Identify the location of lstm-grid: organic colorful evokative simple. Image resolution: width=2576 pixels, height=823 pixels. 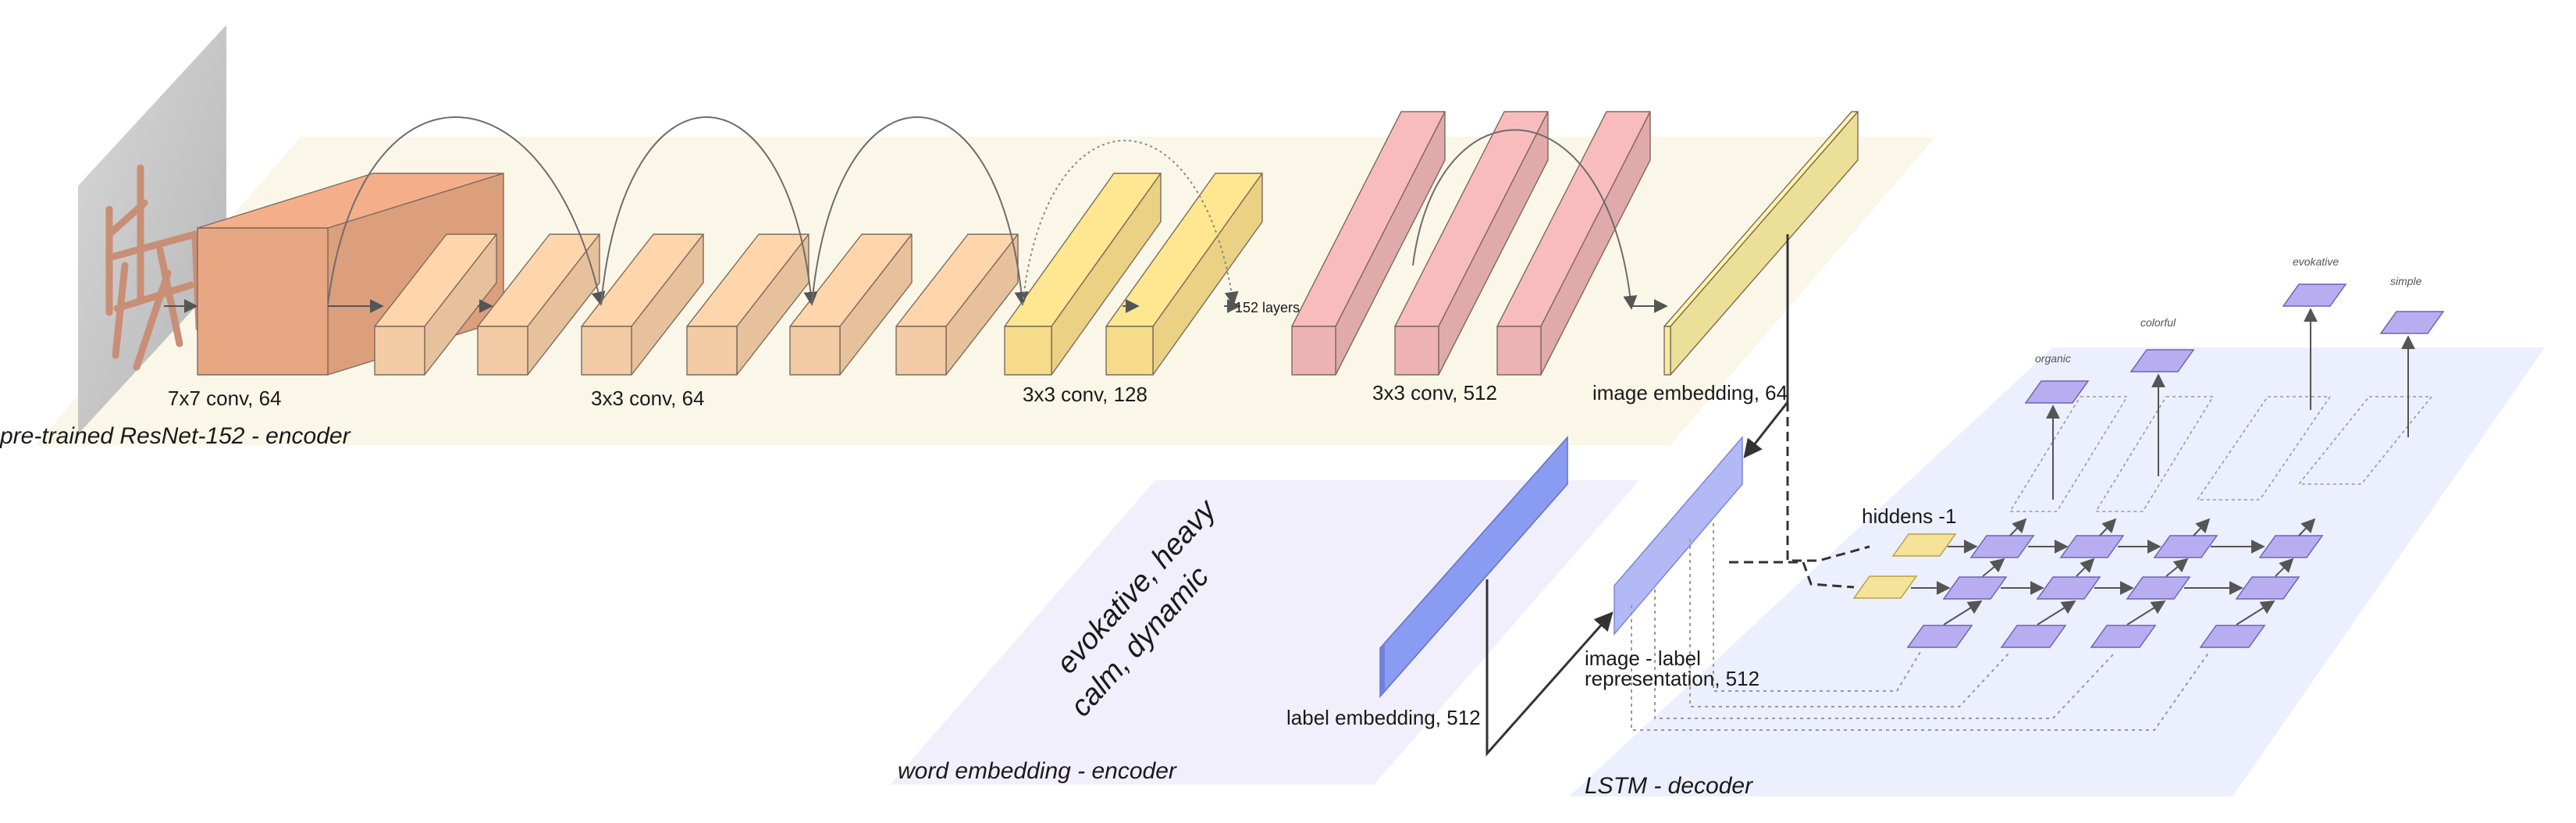
(2148, 452).